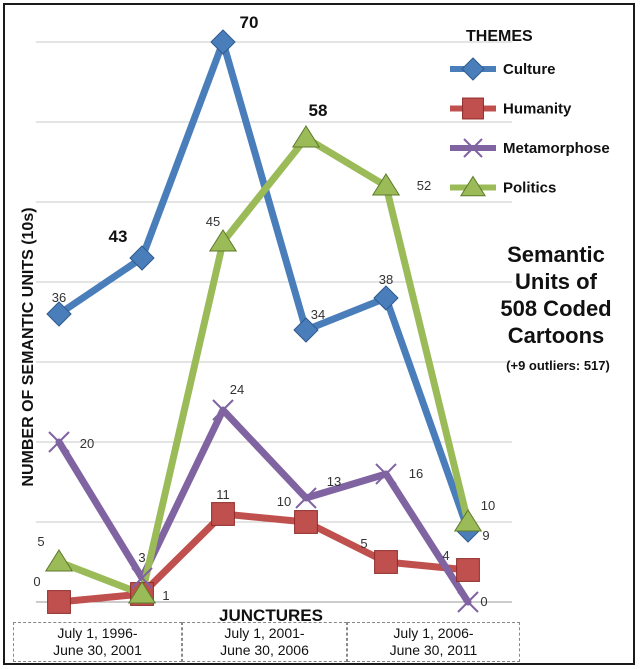 Image resolution: width=640 pixels, height=669 pixels. Describe the element at coordinates (473, 69) in the screenshot. I see `legend-marker-culture` at that location.